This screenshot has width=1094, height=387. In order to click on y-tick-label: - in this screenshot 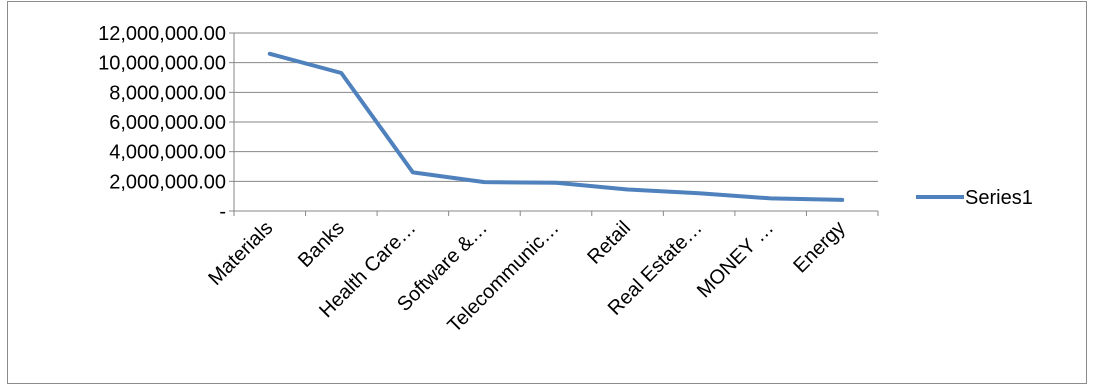, I will do `click(222, 212)`.